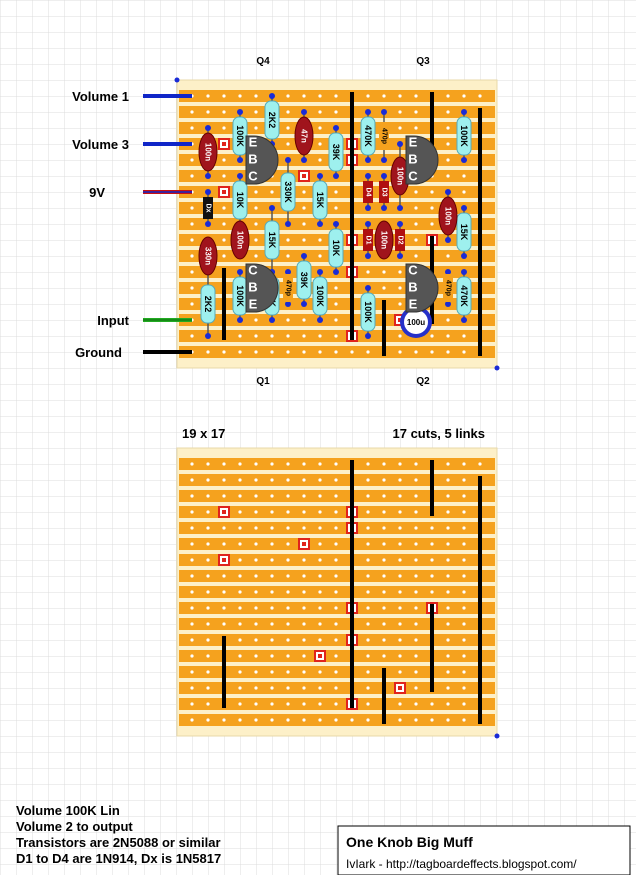 The height and width of the screenshot is (875, 636). I want to click on transistor-label: Q1, so click(263, 381).